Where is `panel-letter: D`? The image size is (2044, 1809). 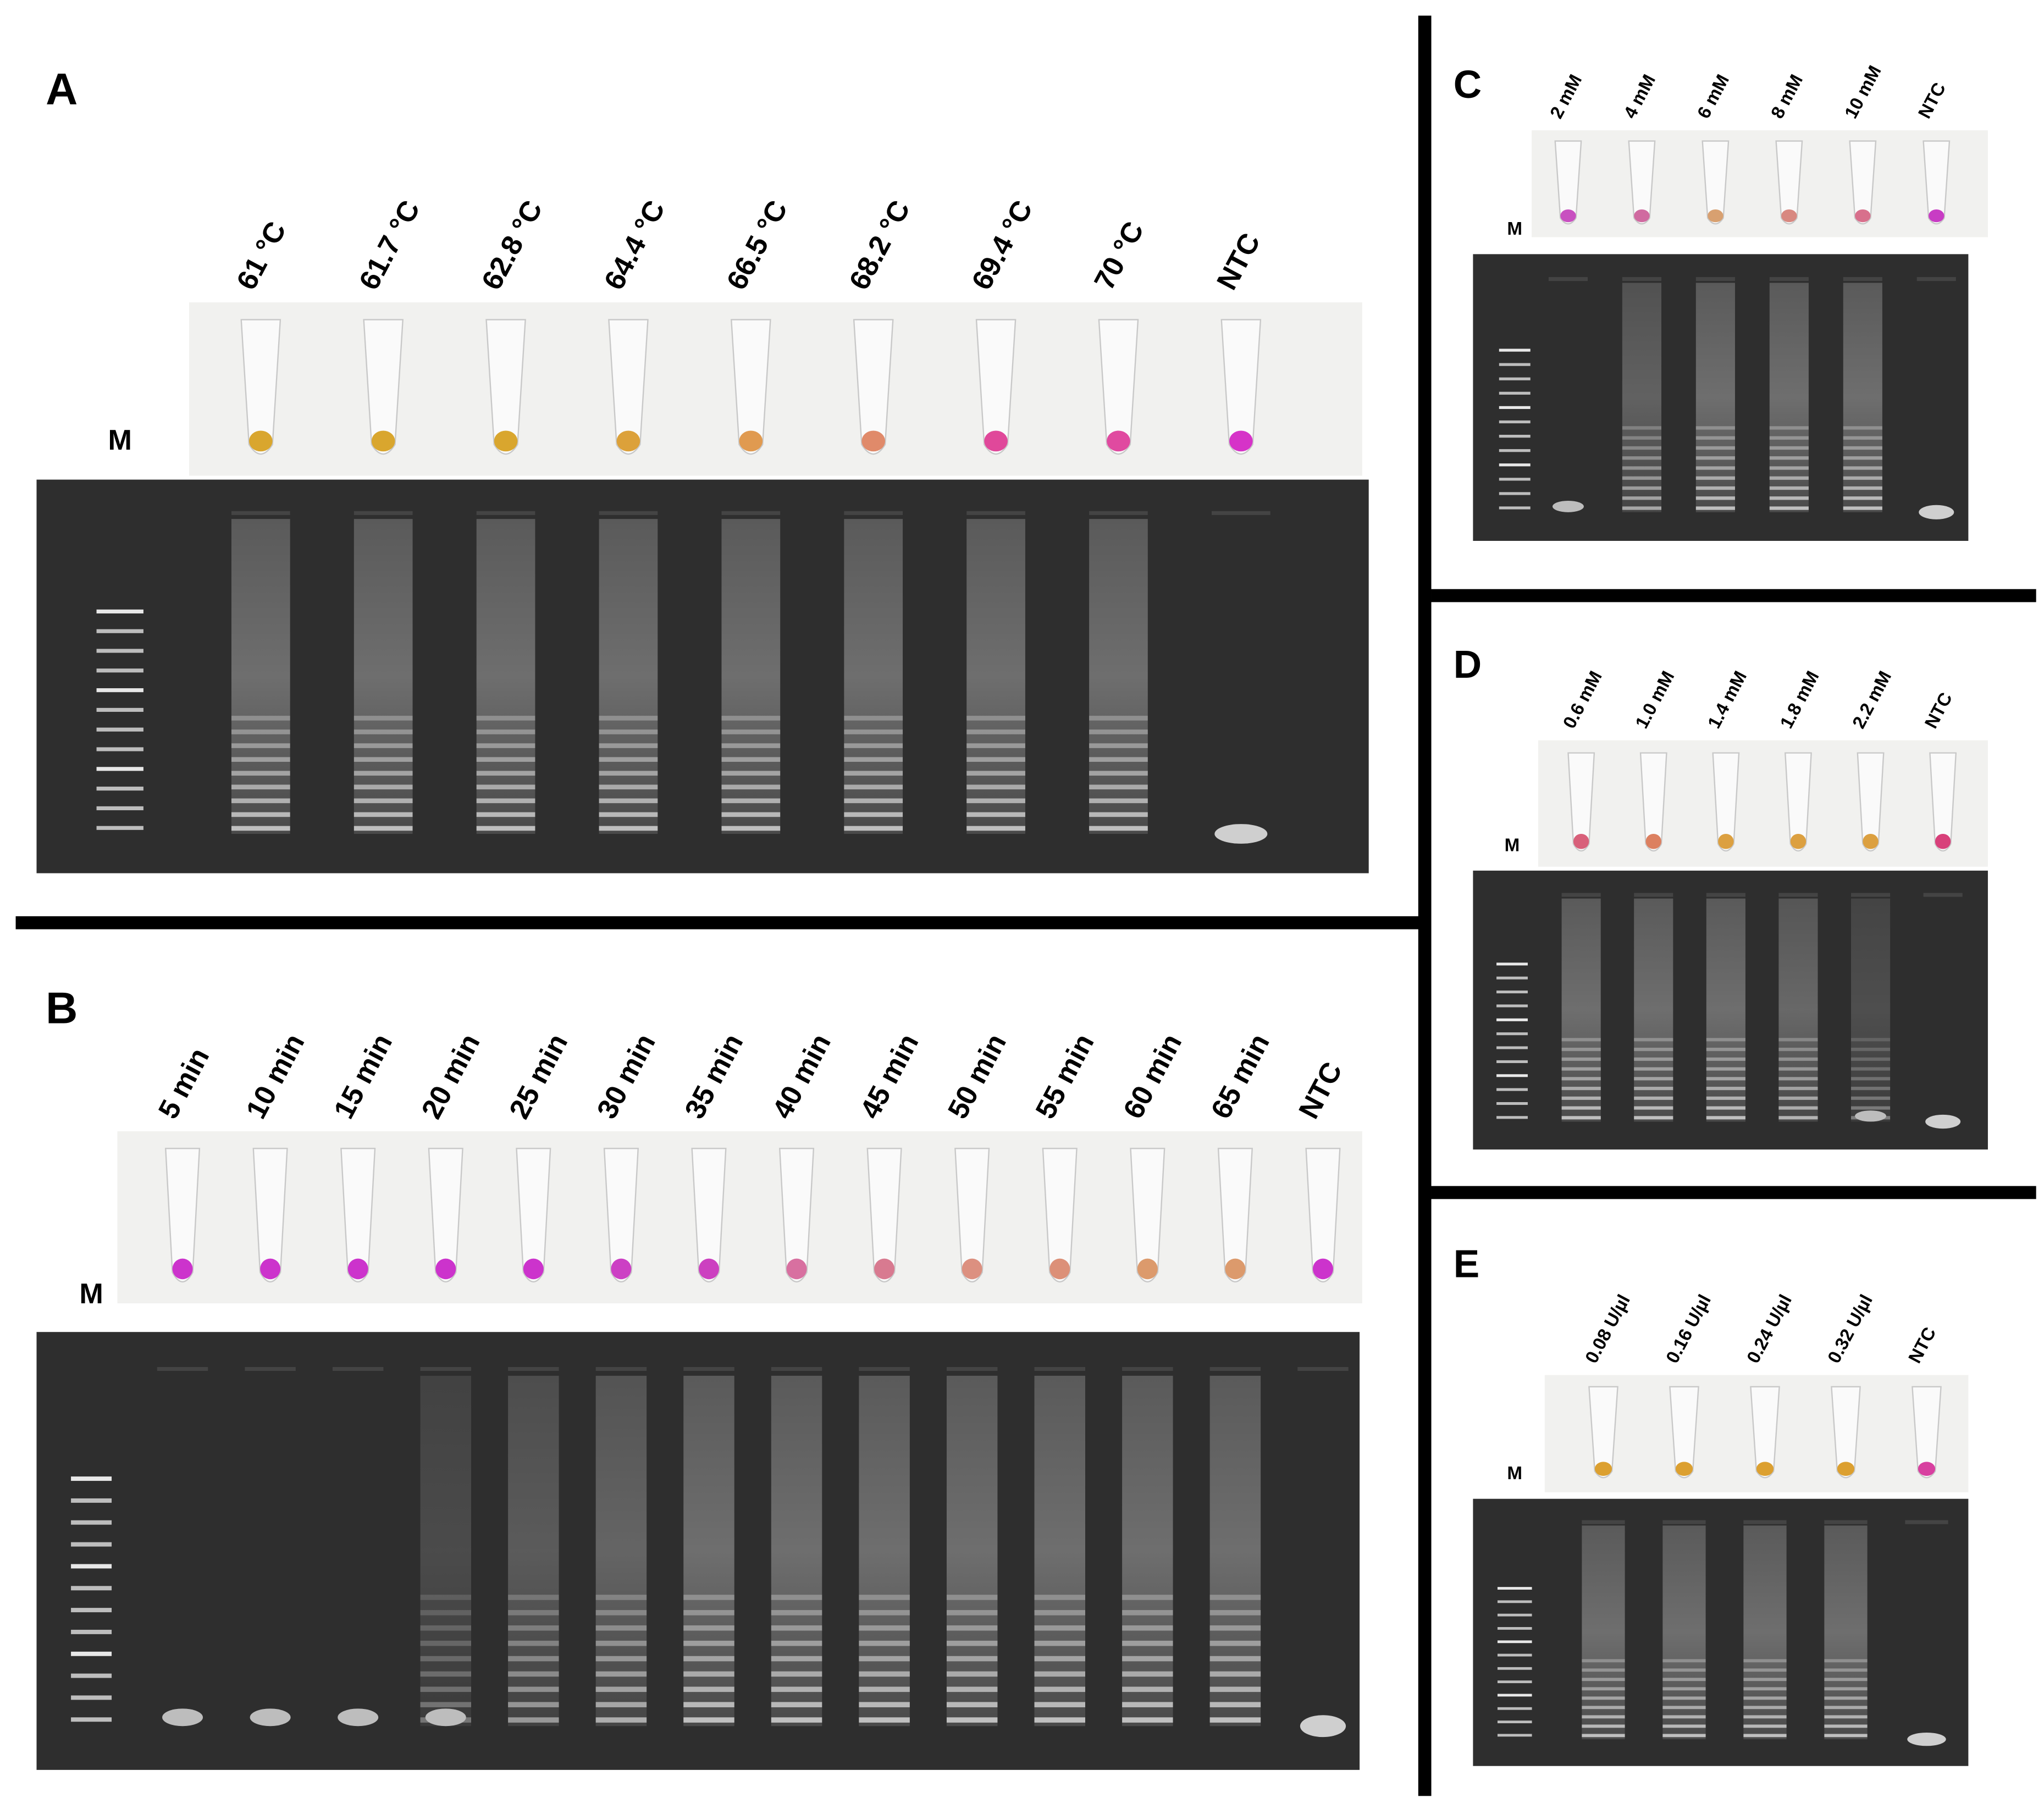 panel-letter: D is located at coordinates (1468, 665).